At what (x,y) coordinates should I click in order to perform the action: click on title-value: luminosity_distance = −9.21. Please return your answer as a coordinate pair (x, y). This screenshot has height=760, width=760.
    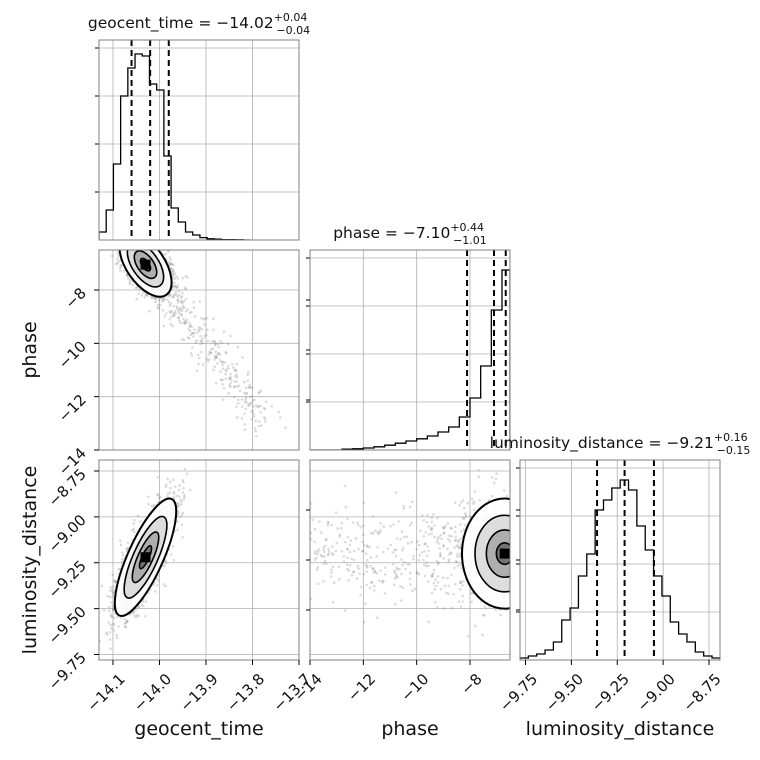
    Looking at the image, I should click on (602, 443).